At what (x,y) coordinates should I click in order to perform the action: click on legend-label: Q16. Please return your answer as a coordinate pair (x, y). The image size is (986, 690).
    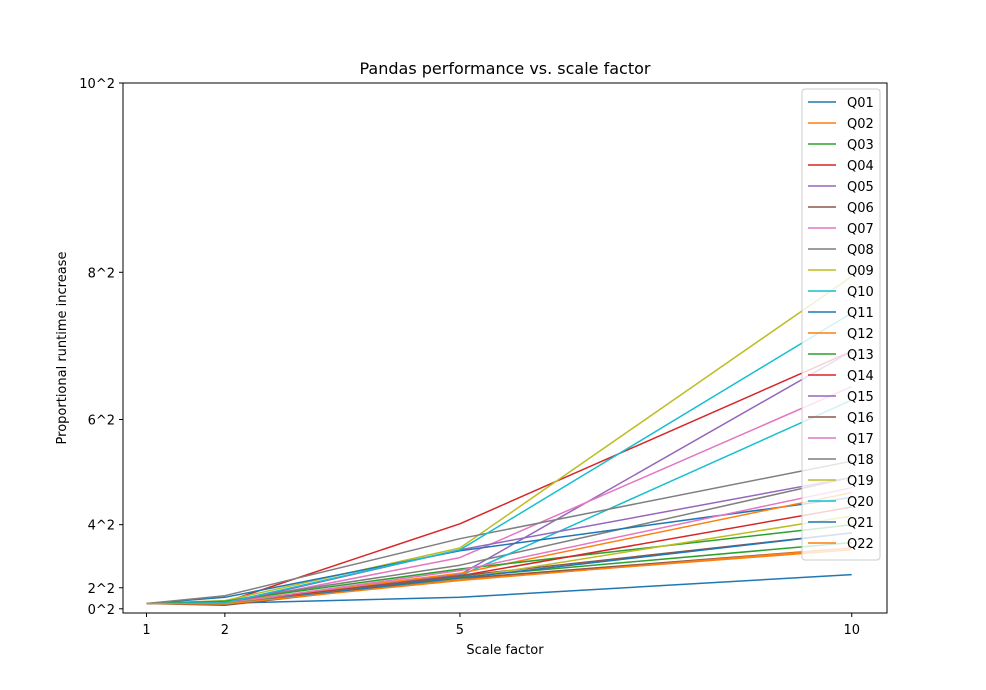
    Looking at the image, I should click on (860, 418).